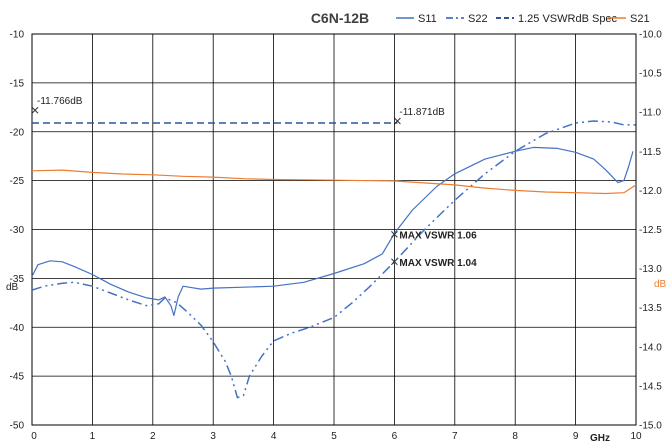 This screenshot has width=670, height=448. Describe the element at coordinates (636, 436) in the screenshot. I see `x-tick-label: 10` at that location.